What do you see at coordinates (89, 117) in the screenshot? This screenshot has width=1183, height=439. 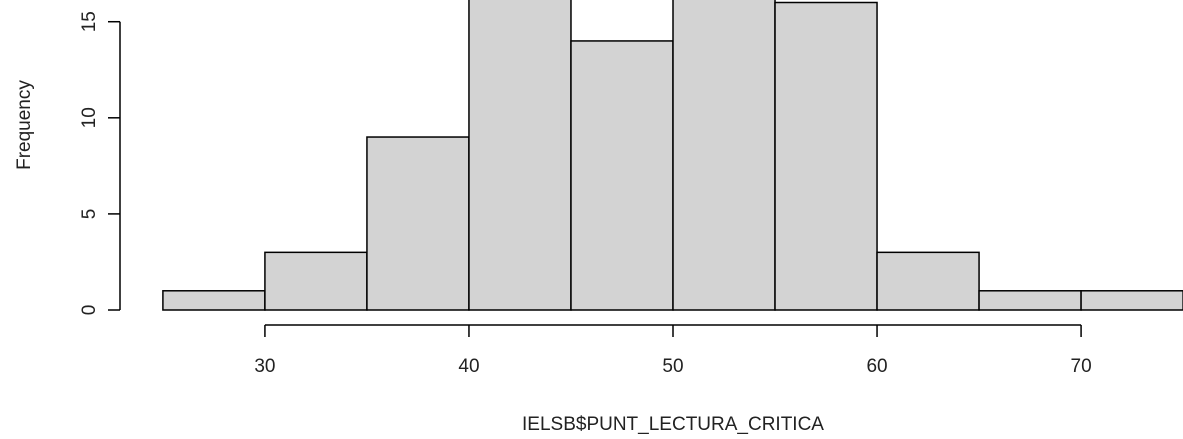 I see `y-tick-label: 10` at bounding box center [89, 117].